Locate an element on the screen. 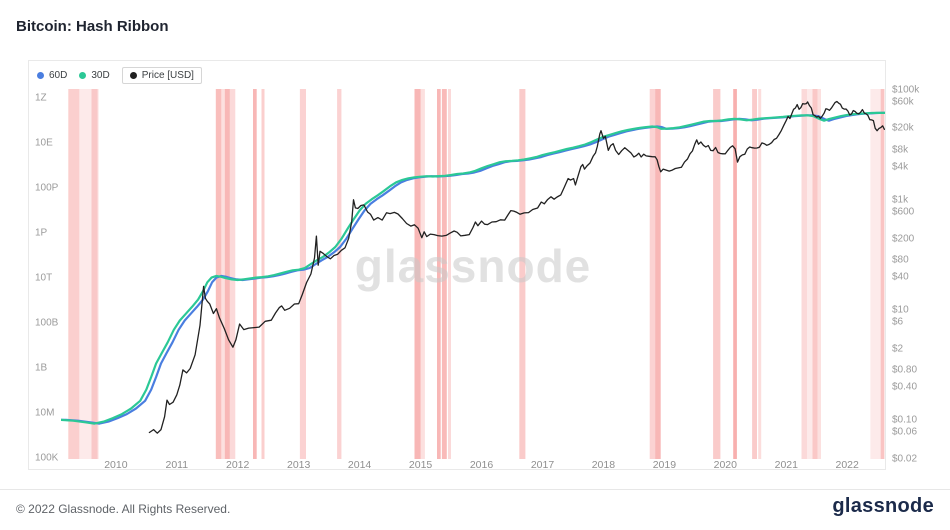  glassnode-logo: glassnode is located at coordinates (883, 506).